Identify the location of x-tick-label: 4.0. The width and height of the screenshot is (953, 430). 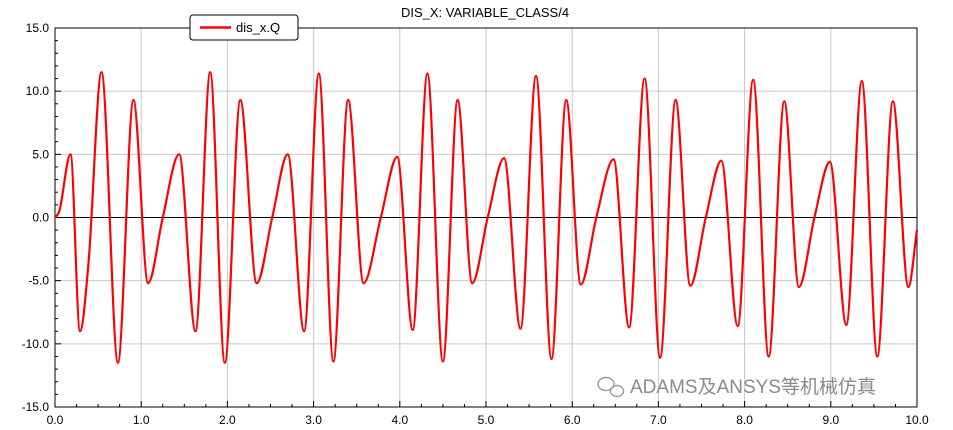
(399, 420).